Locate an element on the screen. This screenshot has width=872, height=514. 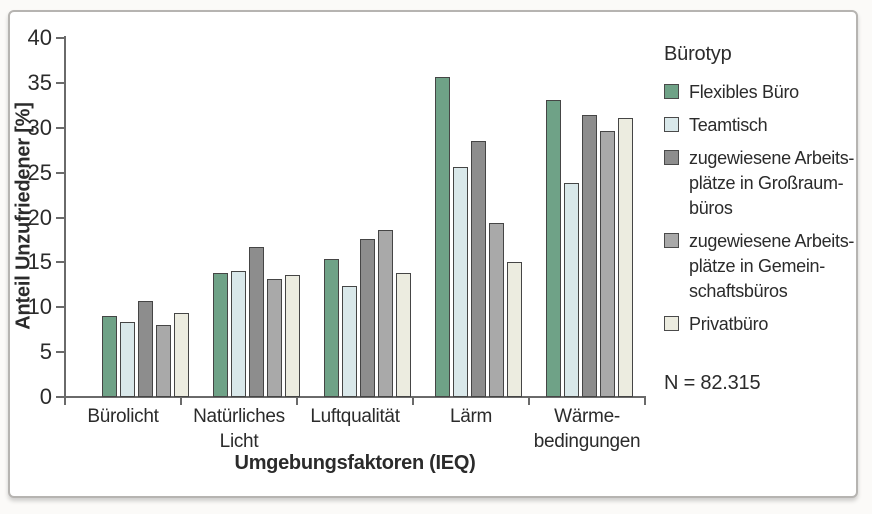
x-category-label: Bürolicht is located at coordinates (123, 416).